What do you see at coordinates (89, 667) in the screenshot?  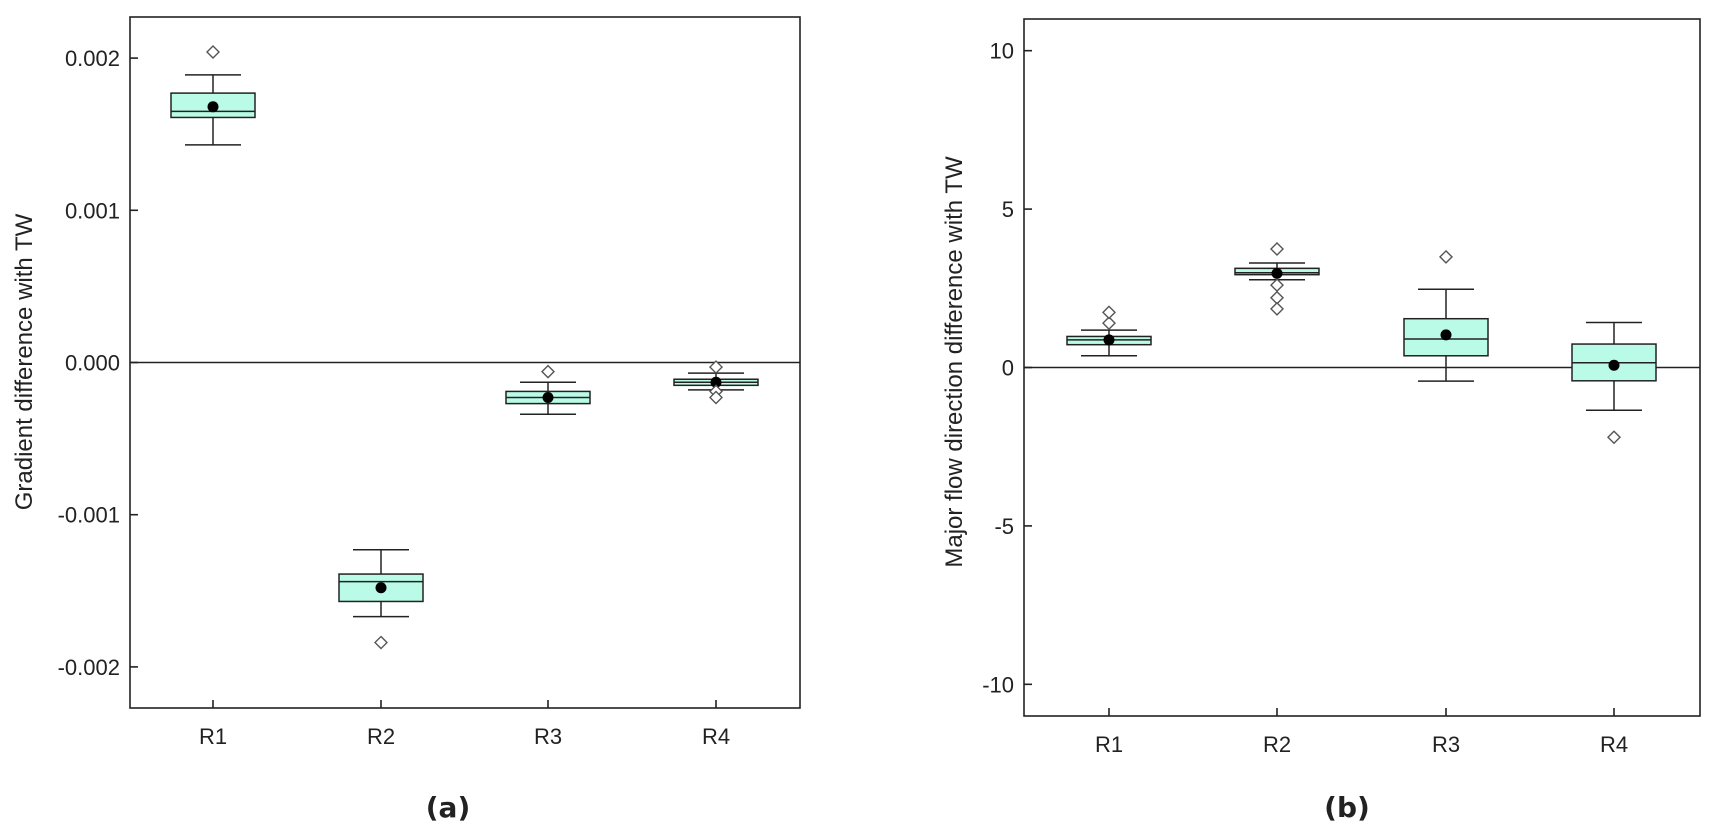 I see `y-tick-label: -0.002` at bounding box center [89, 667].